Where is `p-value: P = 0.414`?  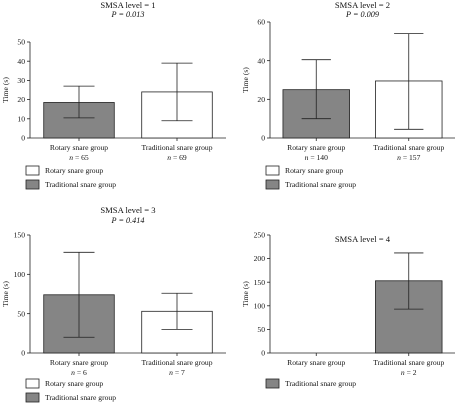 p-value: P = 0.414 is located at coordinates (128, 220).